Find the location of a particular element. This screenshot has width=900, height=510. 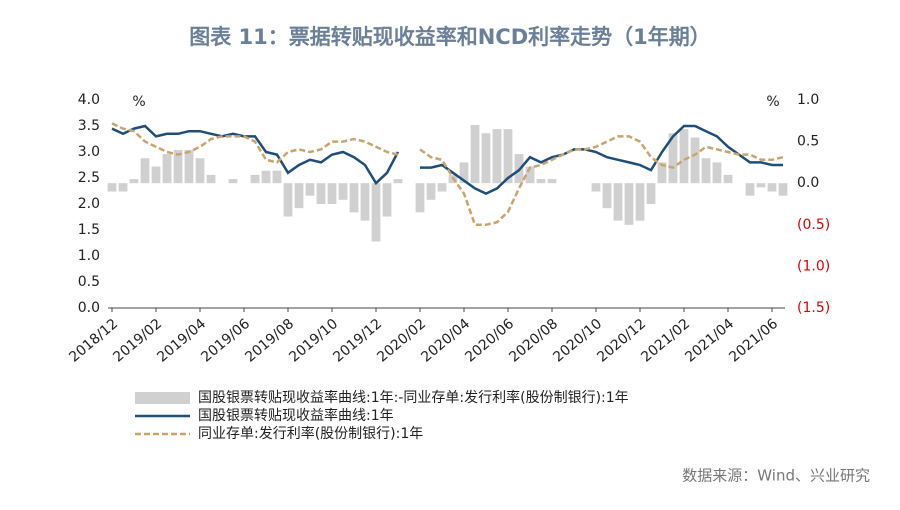

y-tick-label: 1.0 is located at coordinates (89, 256).